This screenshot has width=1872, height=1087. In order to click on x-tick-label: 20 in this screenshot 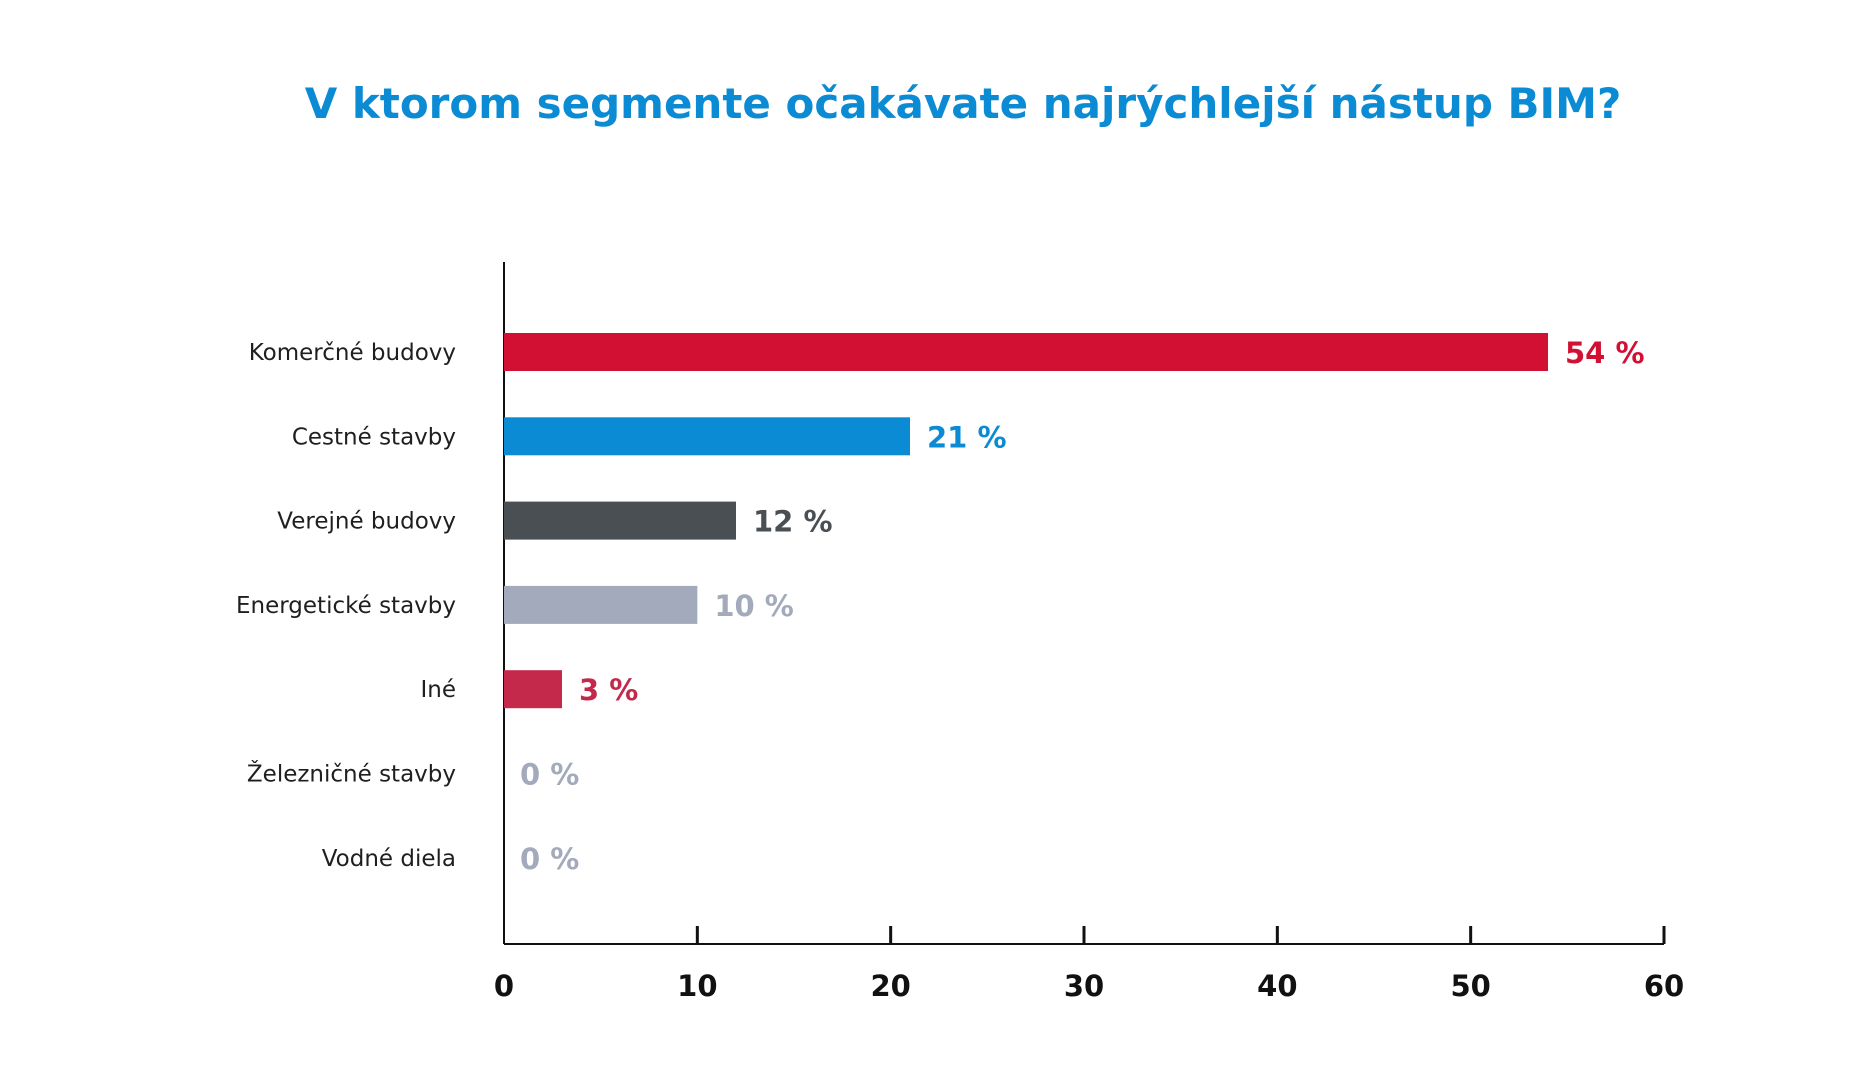, I will do `click(890, 986)`.